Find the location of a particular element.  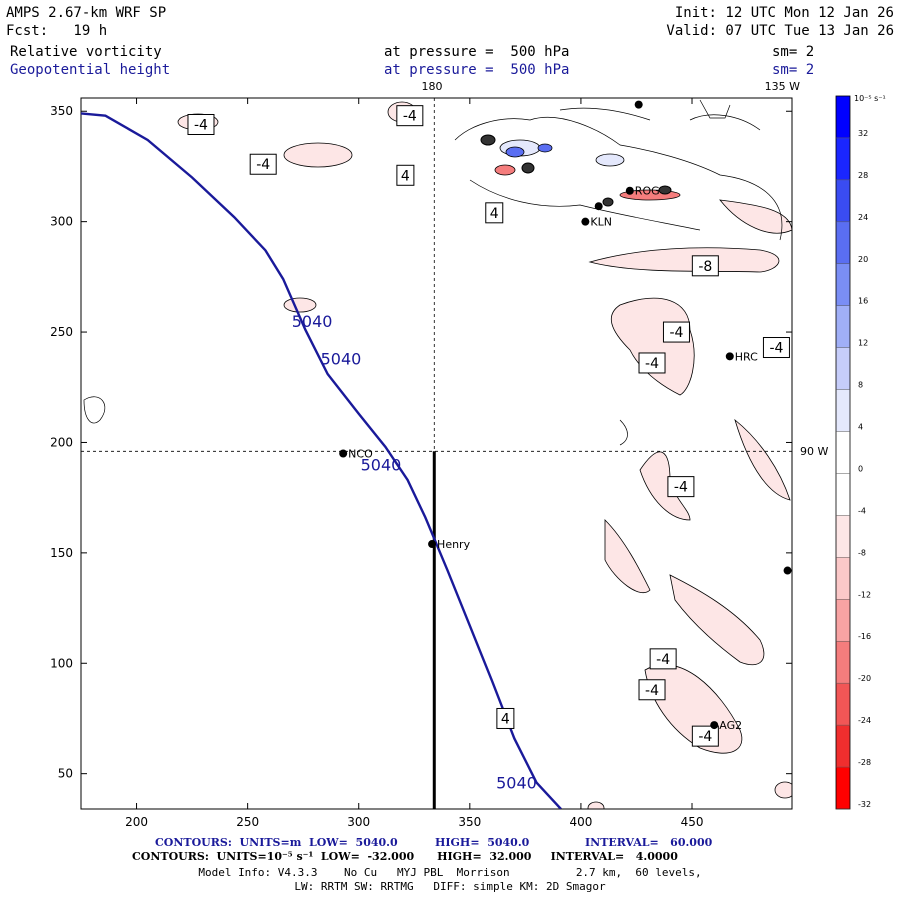

field2-smoothing: sm= 2 is located at coordinates (793, 70).